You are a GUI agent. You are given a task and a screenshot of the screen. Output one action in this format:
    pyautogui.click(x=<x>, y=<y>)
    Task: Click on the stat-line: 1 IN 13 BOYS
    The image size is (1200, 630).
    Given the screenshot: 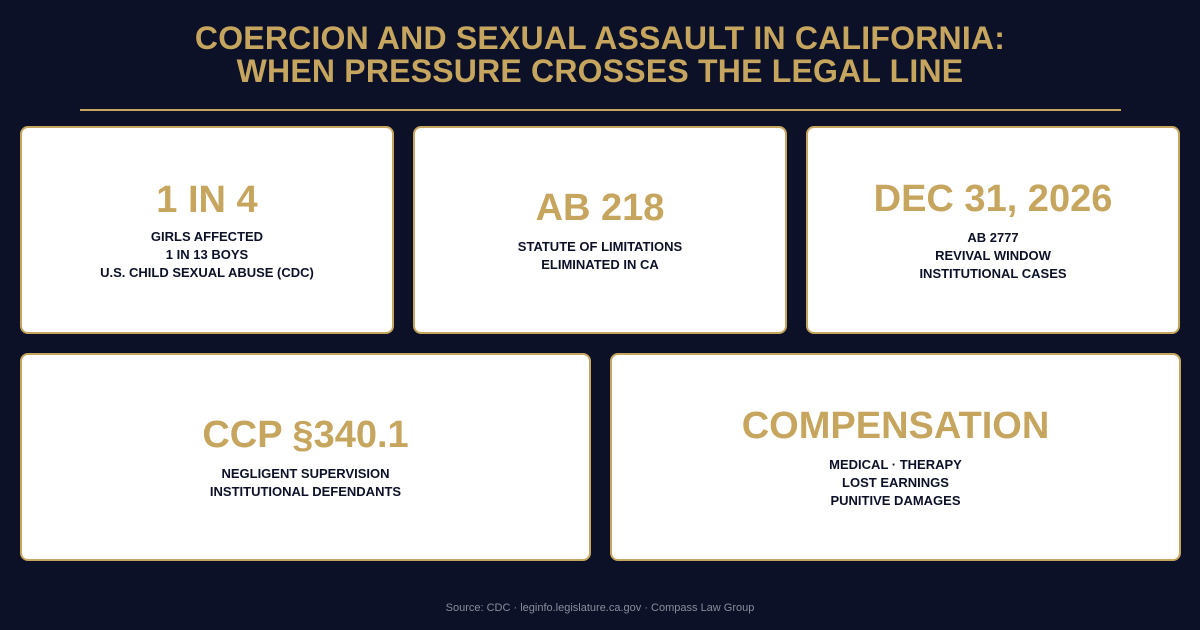 What is the action you would take?
    pyautogui.click(x=207, y=254)
    